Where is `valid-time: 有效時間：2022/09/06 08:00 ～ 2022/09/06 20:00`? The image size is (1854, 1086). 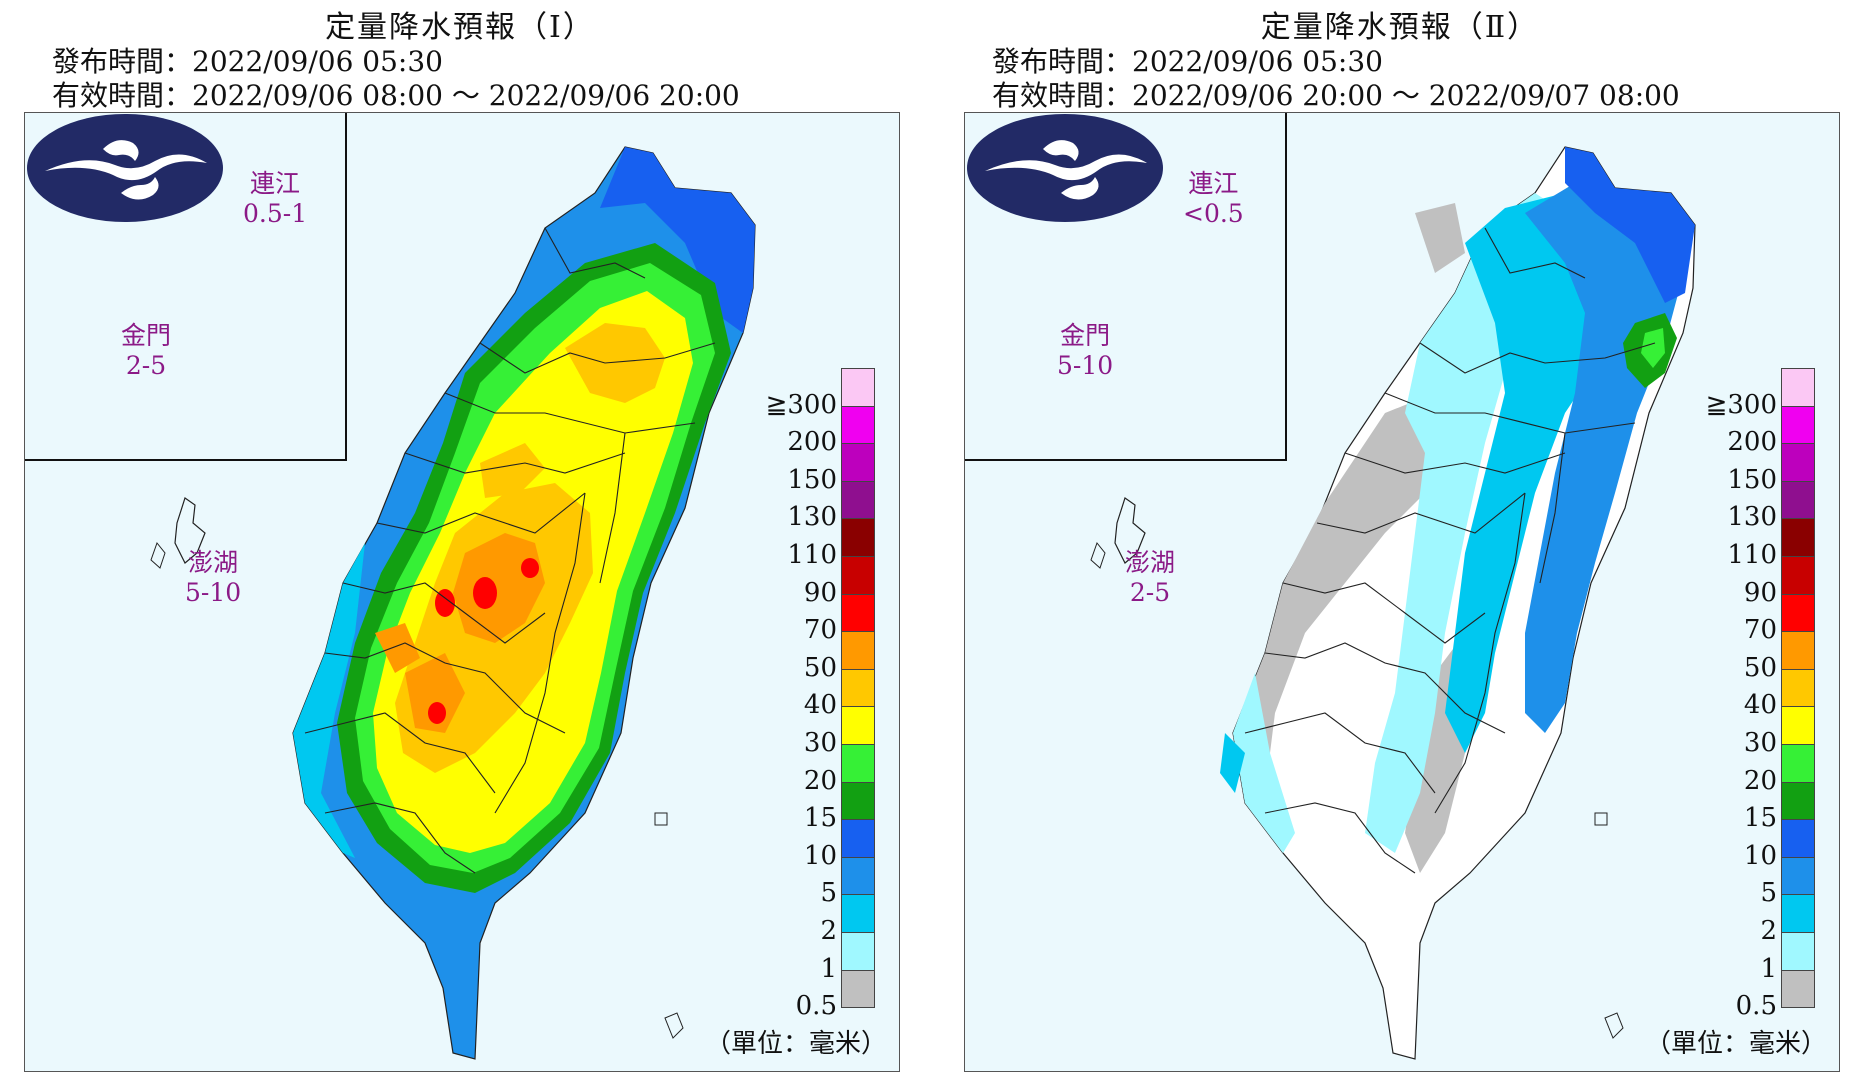
valid-time: 有效時間：2022/09/06 08:00 ～ 2022/09/06 20:00 is located at coordinates (396, 95).